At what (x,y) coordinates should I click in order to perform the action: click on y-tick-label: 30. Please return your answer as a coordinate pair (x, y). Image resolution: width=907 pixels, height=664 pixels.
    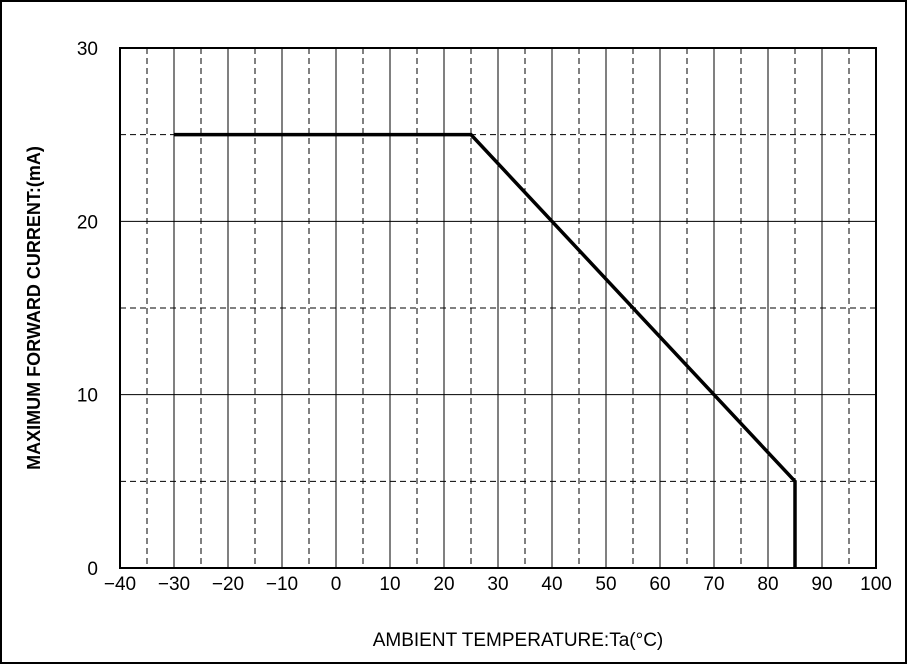
    Looking at the image, I should click on (87, 49).